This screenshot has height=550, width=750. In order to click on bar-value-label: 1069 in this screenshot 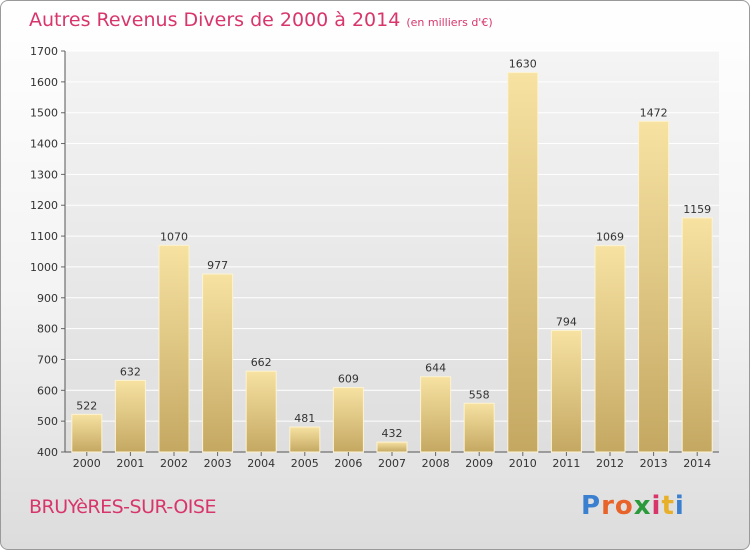, I will do `click(610, 237)`.